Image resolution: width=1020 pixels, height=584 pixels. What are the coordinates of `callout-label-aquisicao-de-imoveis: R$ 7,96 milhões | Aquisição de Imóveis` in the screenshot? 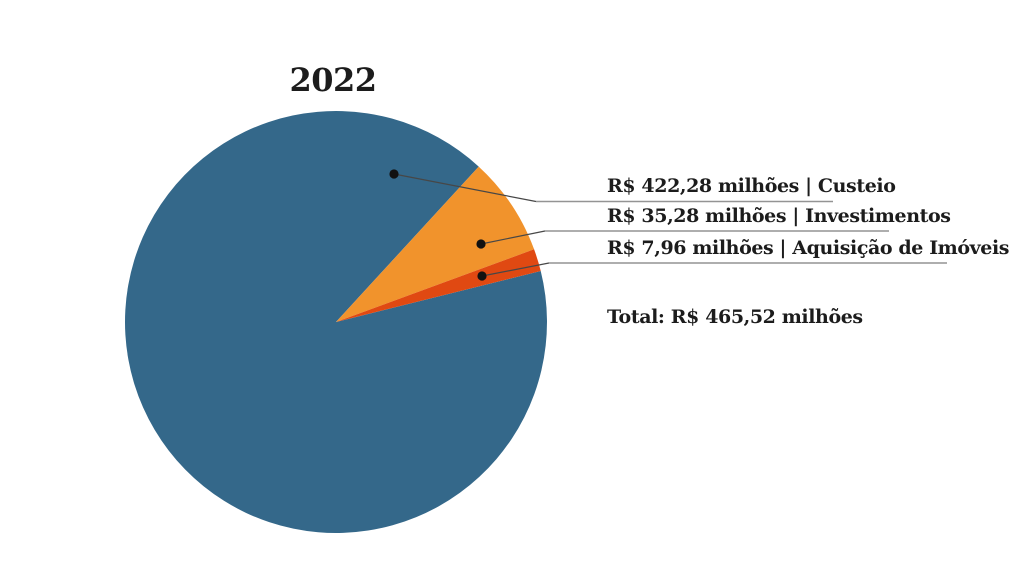 It's located at (808, 248).